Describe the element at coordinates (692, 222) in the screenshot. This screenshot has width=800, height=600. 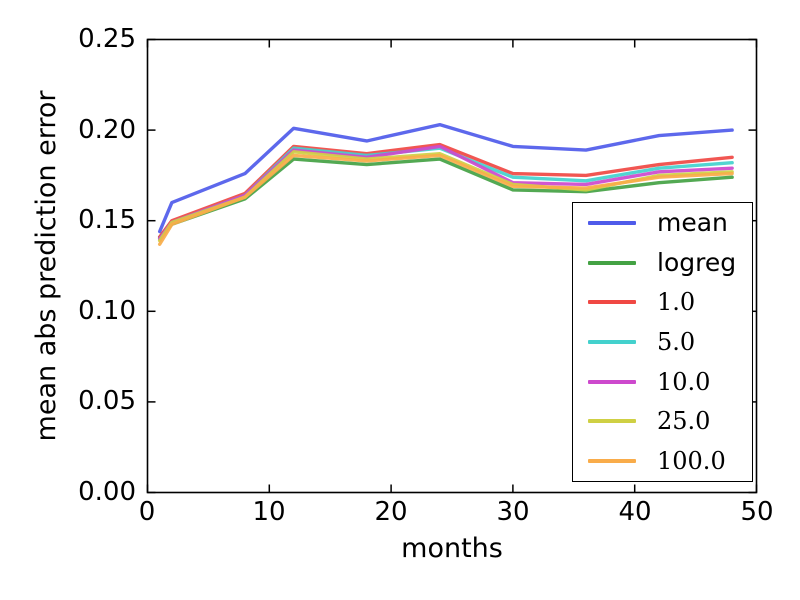
I see `legend-label: mean` at that location.